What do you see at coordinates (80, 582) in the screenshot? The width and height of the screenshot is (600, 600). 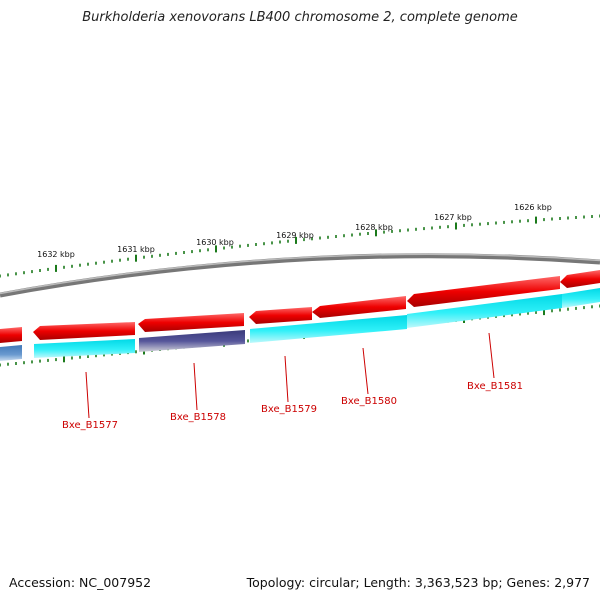 I see `accession-text: Accession: NC_007952` at bounding box center [80, 582].